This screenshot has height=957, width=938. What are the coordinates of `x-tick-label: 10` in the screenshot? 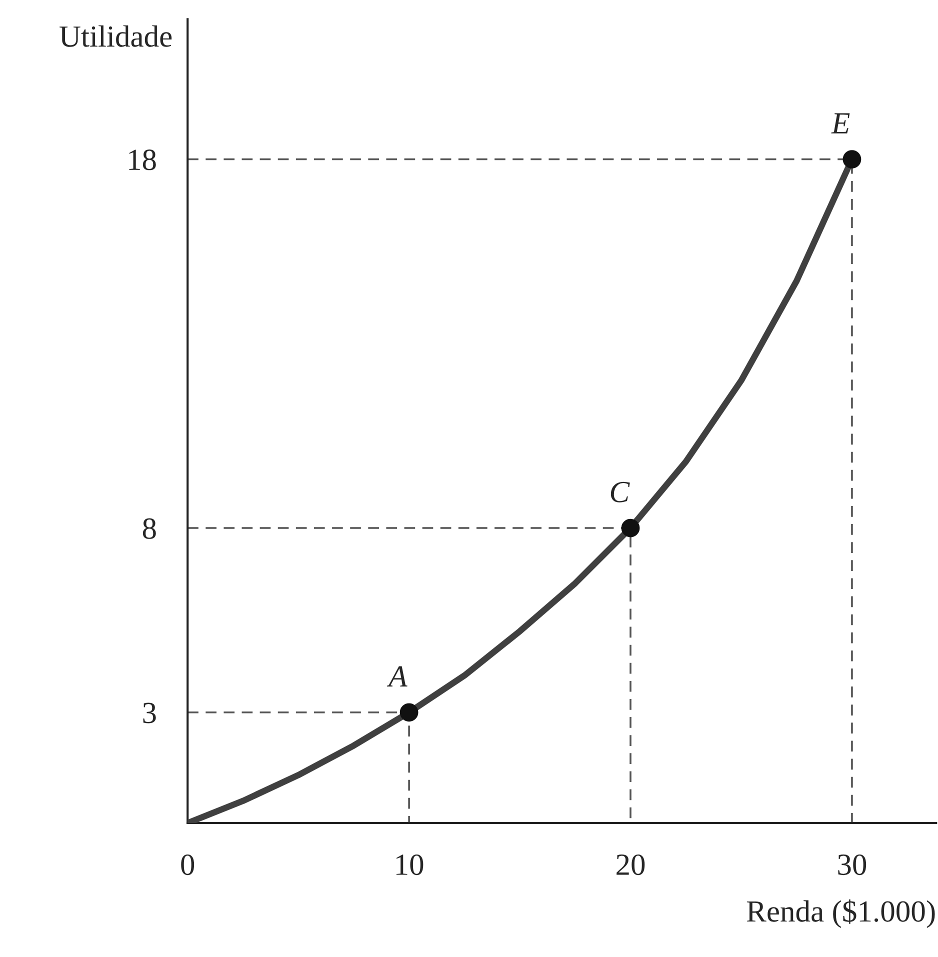 It's located at (410, 865).